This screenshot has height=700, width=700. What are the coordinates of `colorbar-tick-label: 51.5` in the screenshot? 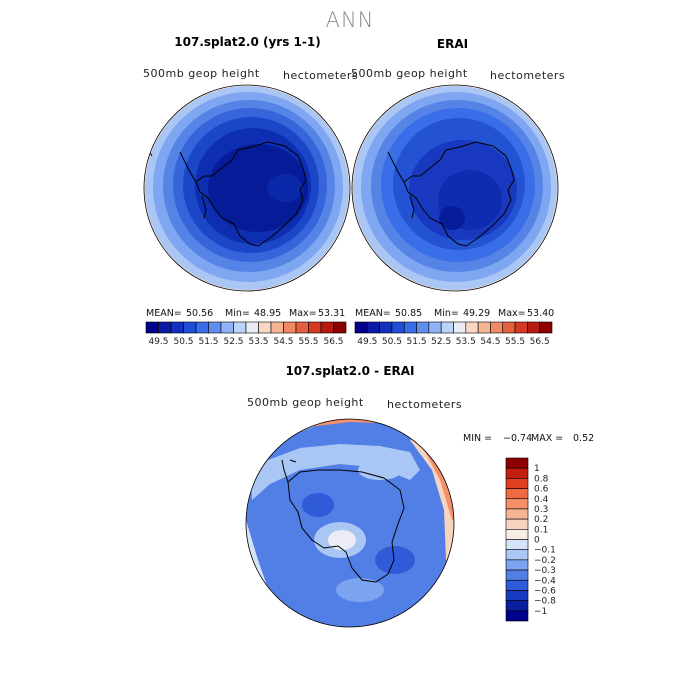 It's located at (208, 342).